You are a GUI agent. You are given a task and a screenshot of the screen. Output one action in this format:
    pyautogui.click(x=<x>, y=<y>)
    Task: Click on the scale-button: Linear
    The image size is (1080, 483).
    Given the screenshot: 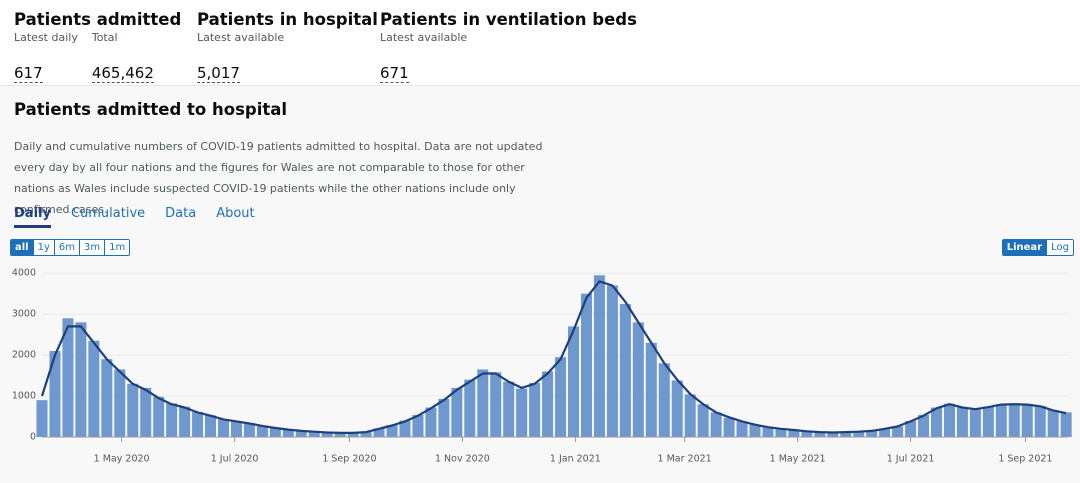 What is the action you would take?
    pyautogui.click(x=1025, y=247)
    